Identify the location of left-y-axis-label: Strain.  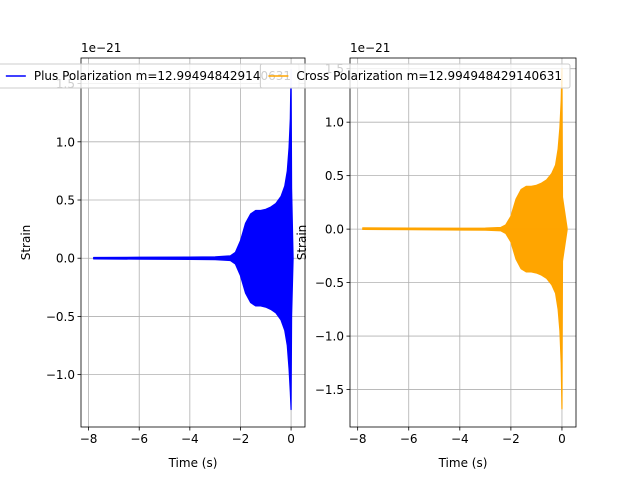
(26, 243).